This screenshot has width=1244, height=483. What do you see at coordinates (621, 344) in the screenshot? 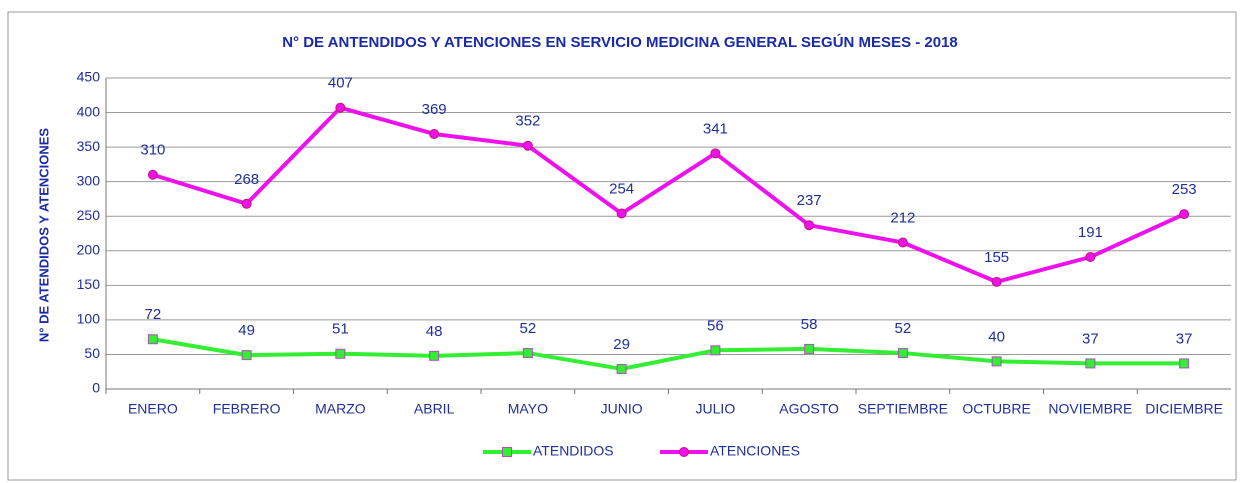
I see `data-label: 29` at bounding box center [621, 344].